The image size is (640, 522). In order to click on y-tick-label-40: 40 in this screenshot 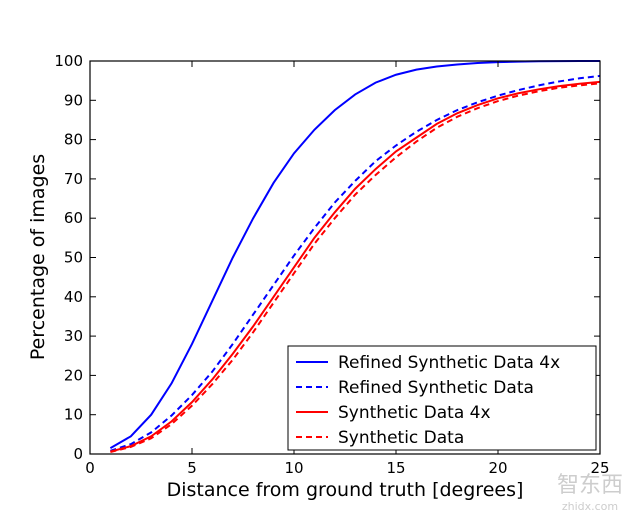, I will do `click(73, 297)`.